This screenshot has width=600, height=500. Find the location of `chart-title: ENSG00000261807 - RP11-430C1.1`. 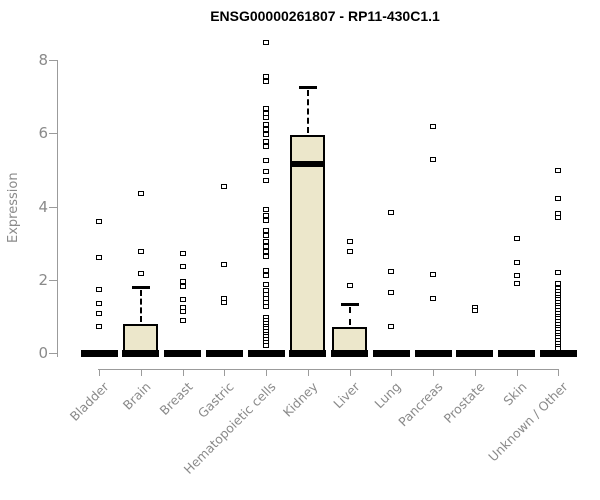

chart-title: ENSG00000261807 - RP11-430C1.1 is located at coordinates (325, 16).